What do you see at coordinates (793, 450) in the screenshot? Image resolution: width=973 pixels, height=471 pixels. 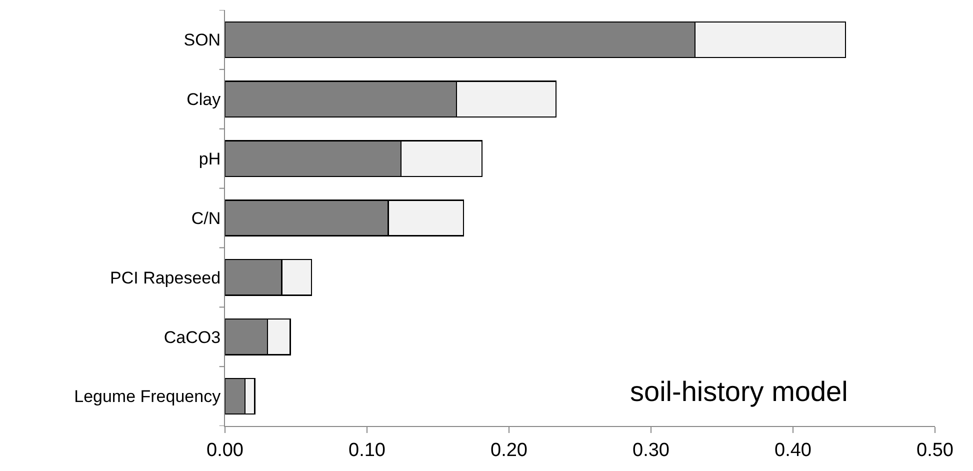 I see `x-tick-label: 0.40` at bounding box center [793, 450].